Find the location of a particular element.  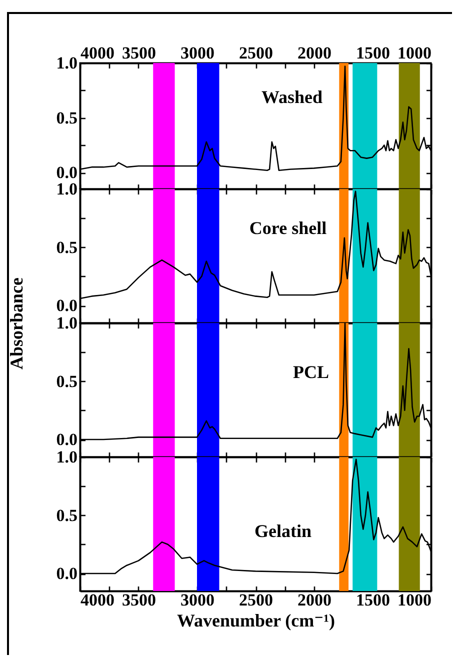

y-axis-title: Absorbance is located at coordinates (16, 323).